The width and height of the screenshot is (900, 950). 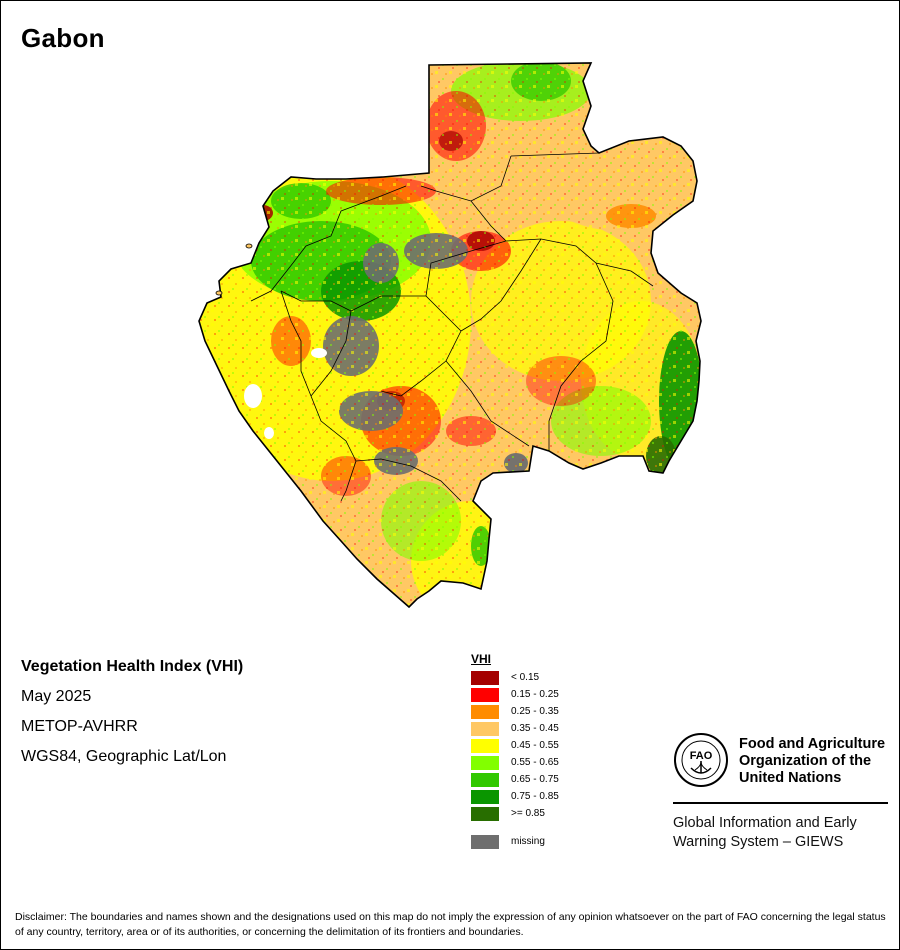 What do you see at coordinates (485, 842) in the screenshot?
I see `legend-swatch-missing` at bounding box center [485, 842].